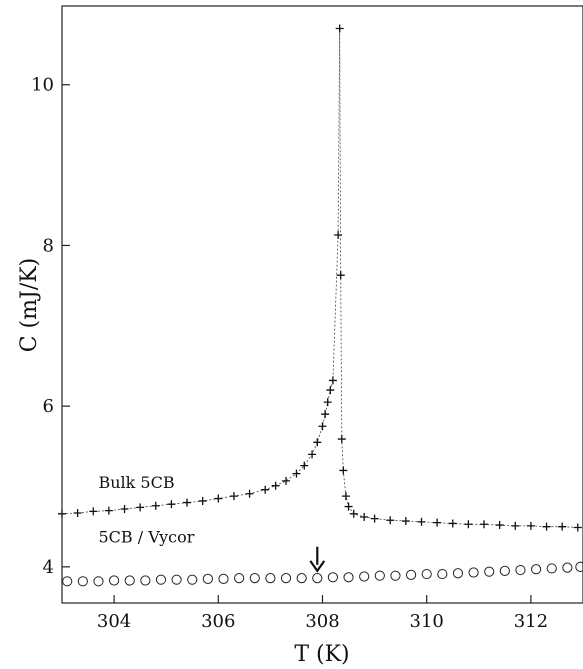 This screenshot has height=669, width=583. What do you see at coordinates (317, 566) in the screenshot?
I see `arrow-head` at bounding box center [317, 566].